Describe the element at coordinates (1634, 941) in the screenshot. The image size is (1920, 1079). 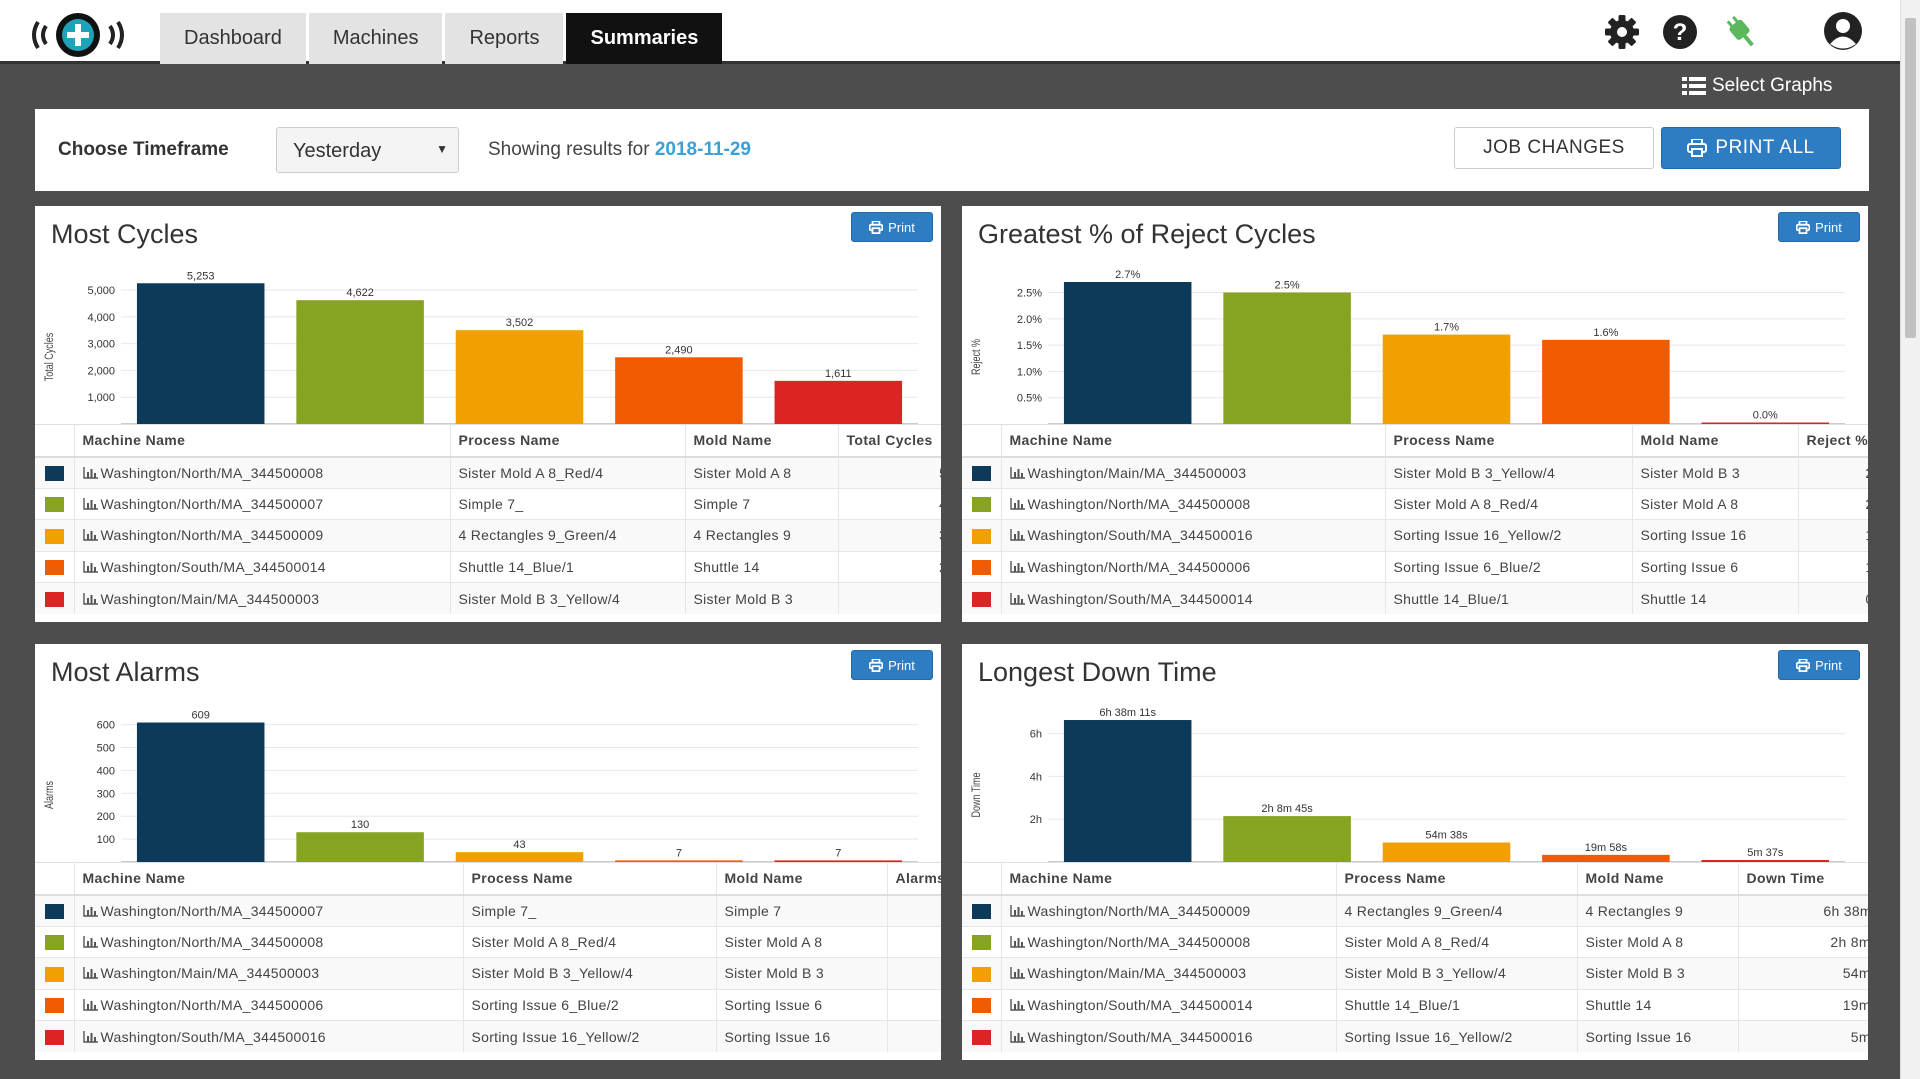
I see `cell-text: Sister Mold A 8` at that location.